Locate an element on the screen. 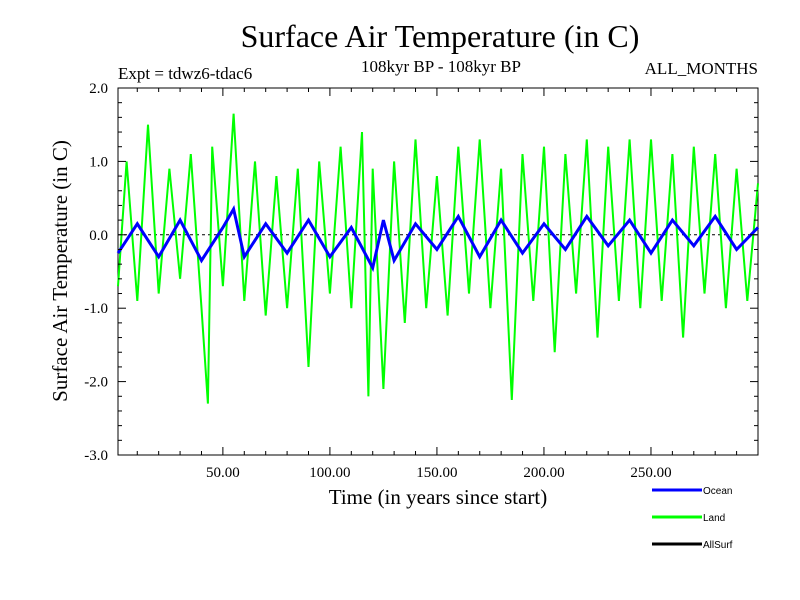 The width and height of the screenshot is (800, 600). x-axis-ticks: 50.00 100.00 150.00 200.00 250.00 is located at coordinates (439, 473).